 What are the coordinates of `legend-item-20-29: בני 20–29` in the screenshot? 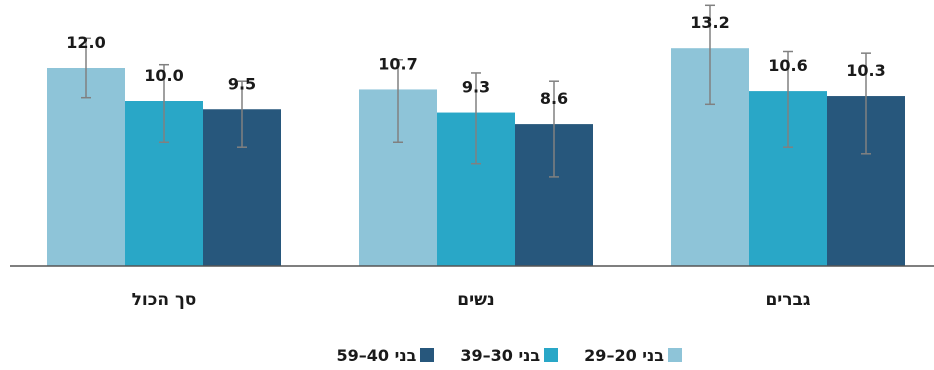 It's located at (633, 355).